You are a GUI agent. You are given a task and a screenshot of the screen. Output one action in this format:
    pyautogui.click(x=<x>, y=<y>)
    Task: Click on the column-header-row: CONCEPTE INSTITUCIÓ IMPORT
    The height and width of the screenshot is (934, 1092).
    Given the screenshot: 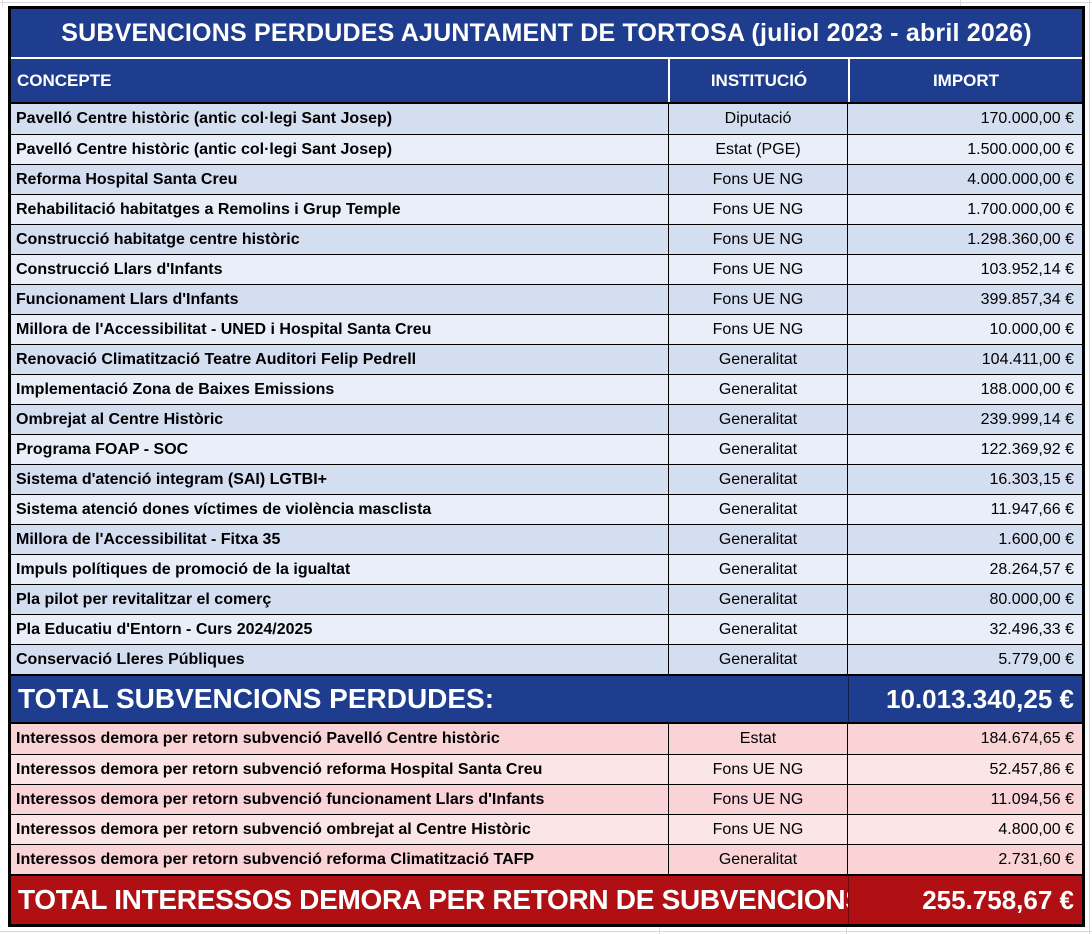 What is the action you would take?
    pyautogui.click(x=546, y=81)
    